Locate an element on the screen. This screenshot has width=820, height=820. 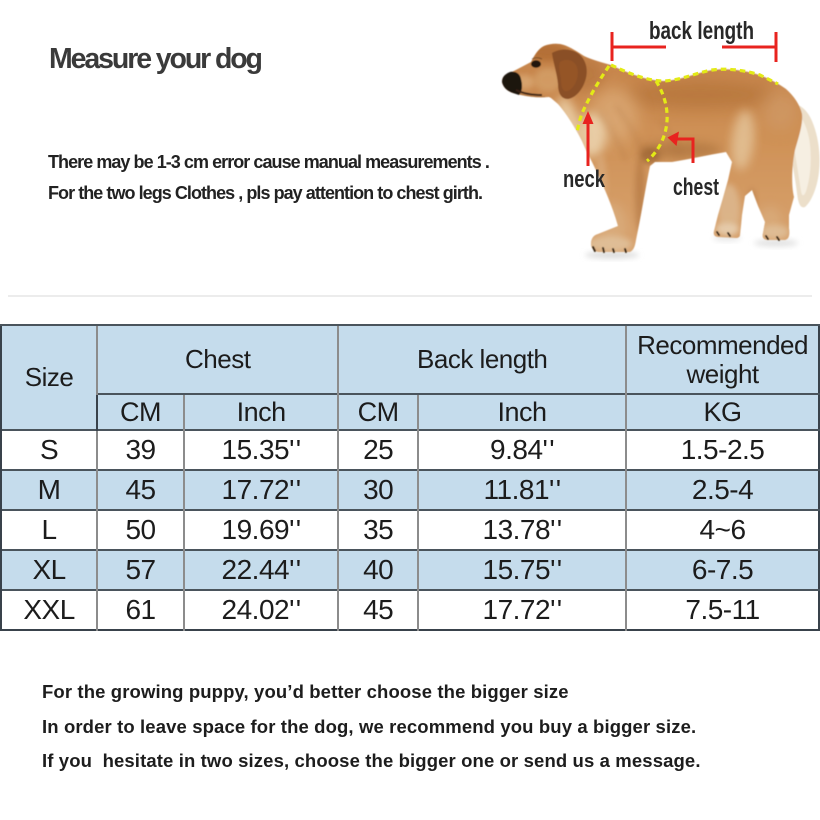
svg-text: back length is located at coordinates (701, 31).